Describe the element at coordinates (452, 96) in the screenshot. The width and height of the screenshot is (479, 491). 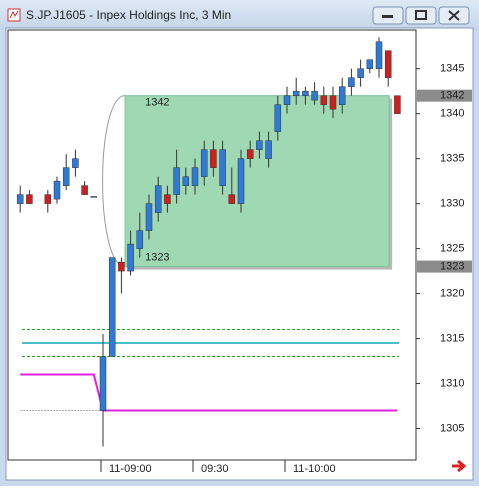
I see `price-marker-label: 1342` at that location.